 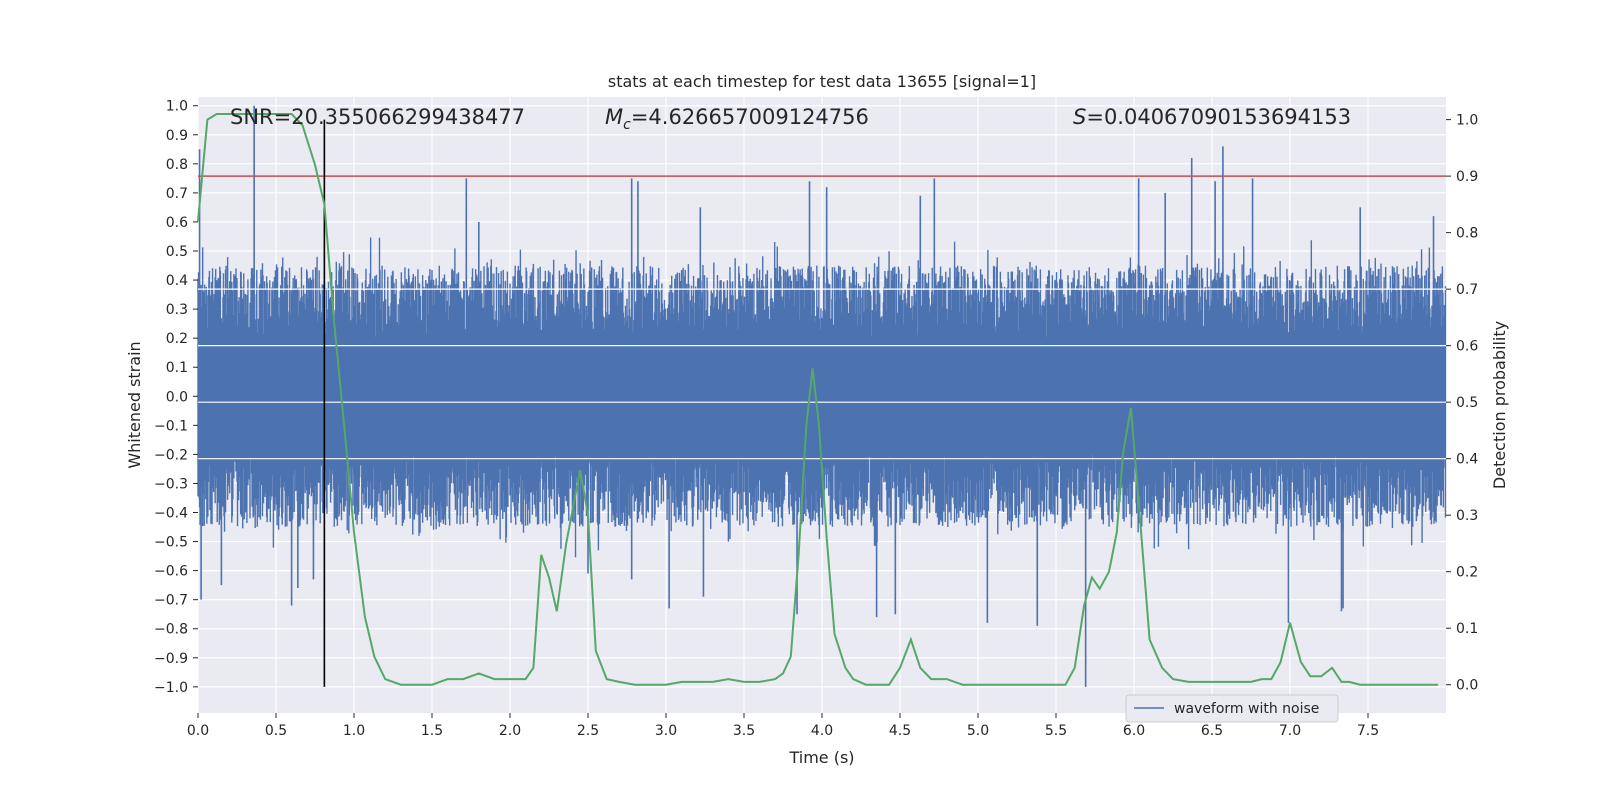 I want to click on y-left-tick-label: 0.7, so click(x=177, y=194).